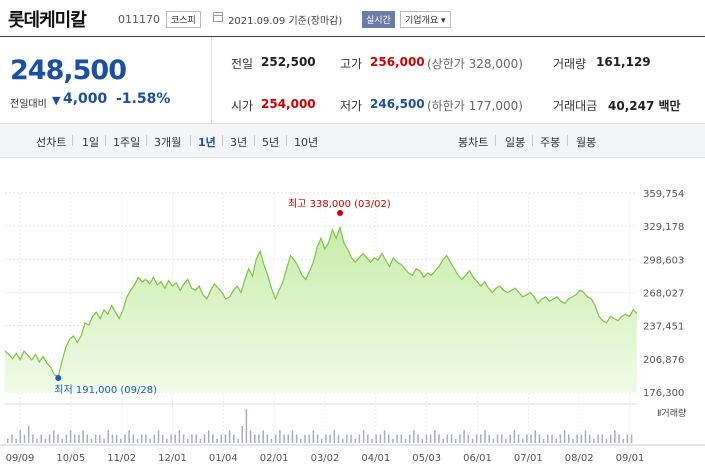  I want to click on candle-chart-label: 봉차트, so click(473, 142).